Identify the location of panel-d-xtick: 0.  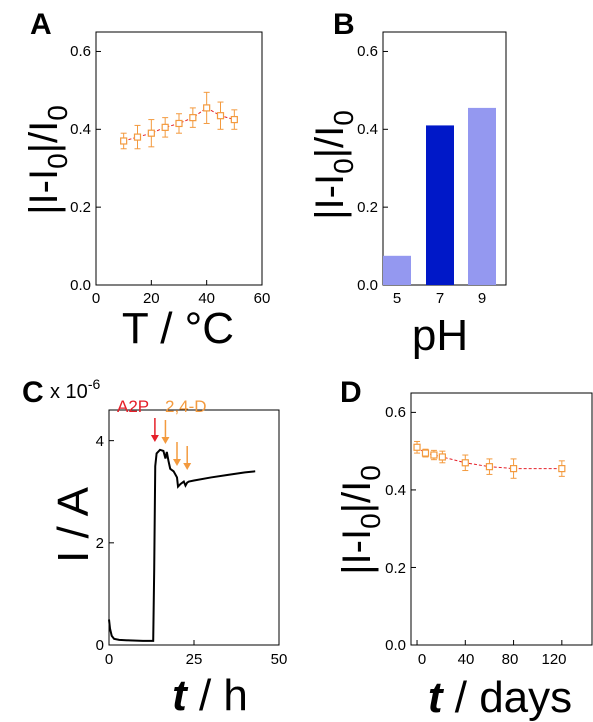
(422, 659).